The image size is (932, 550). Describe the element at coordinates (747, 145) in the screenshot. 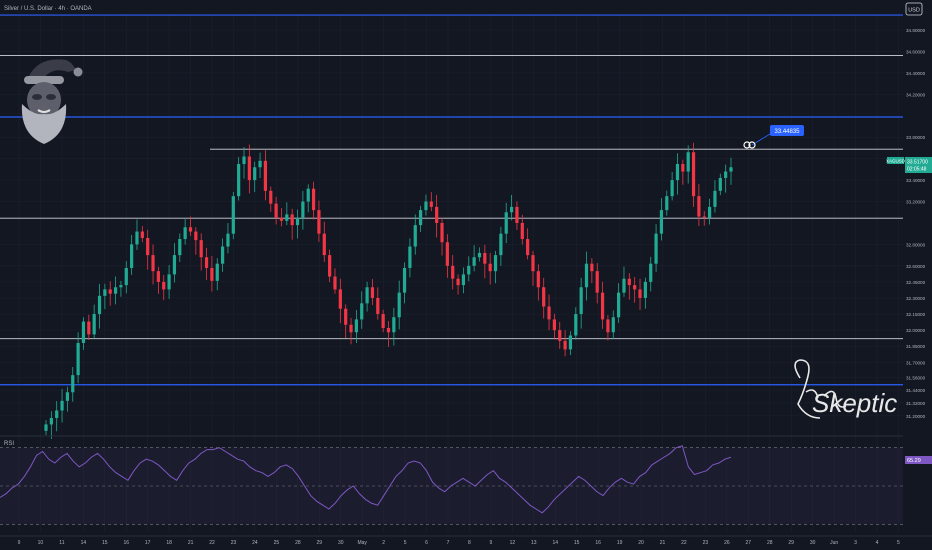

I see `callout-anchor-icon` at that location.